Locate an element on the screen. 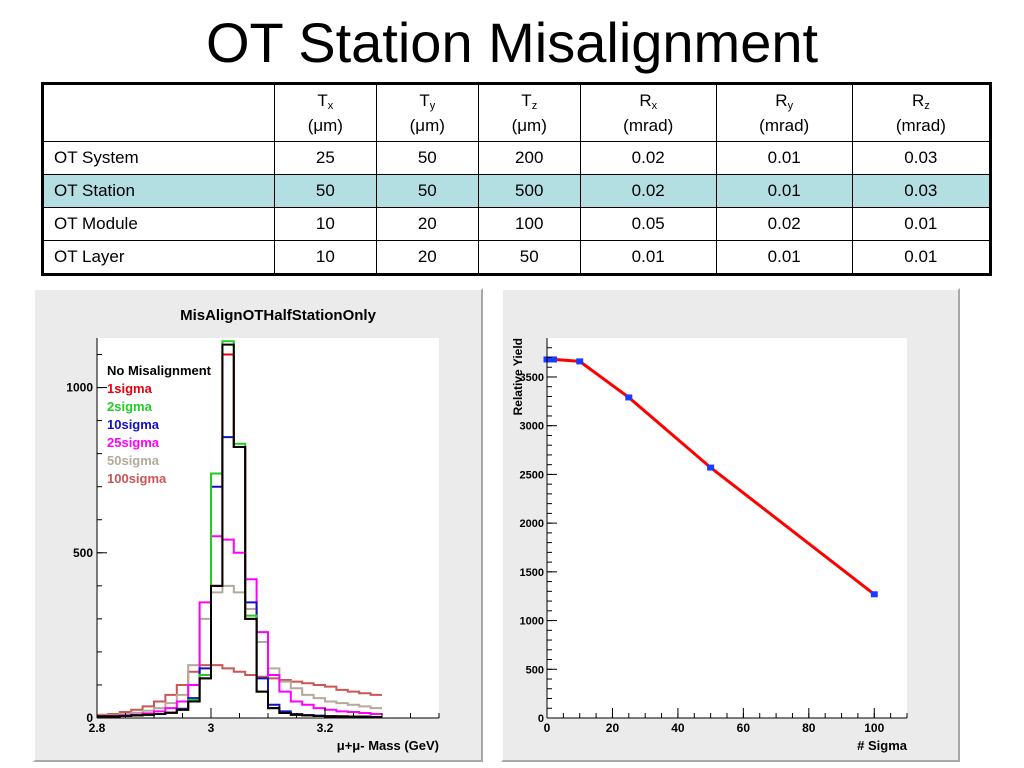 This screenshot has height=768, width=1024. table-cell: 200 is located at coordinates (529, 158).